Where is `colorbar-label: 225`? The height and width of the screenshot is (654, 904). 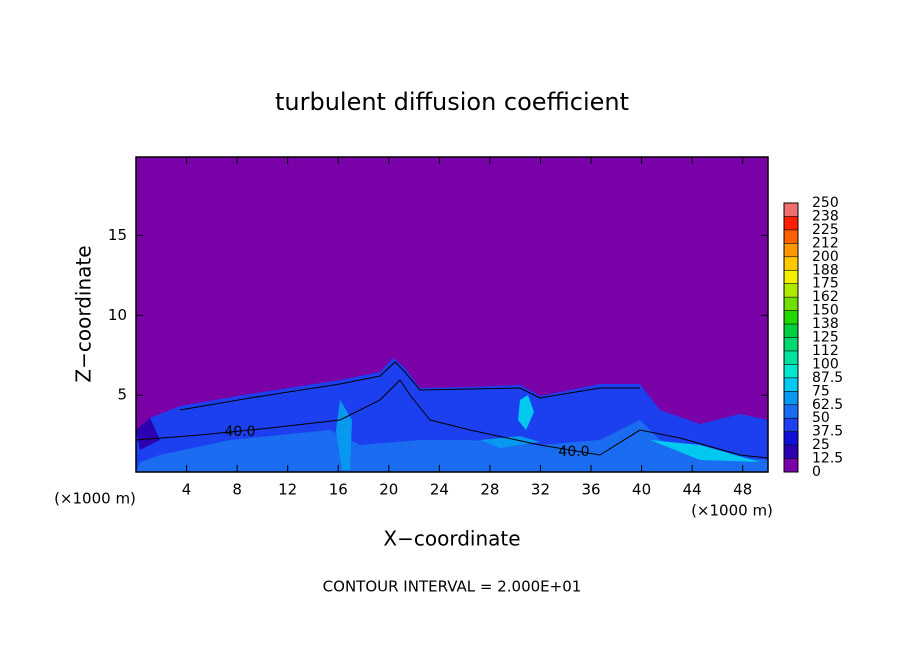 colorbar-label: 225 is located at coordinates (825, 230).